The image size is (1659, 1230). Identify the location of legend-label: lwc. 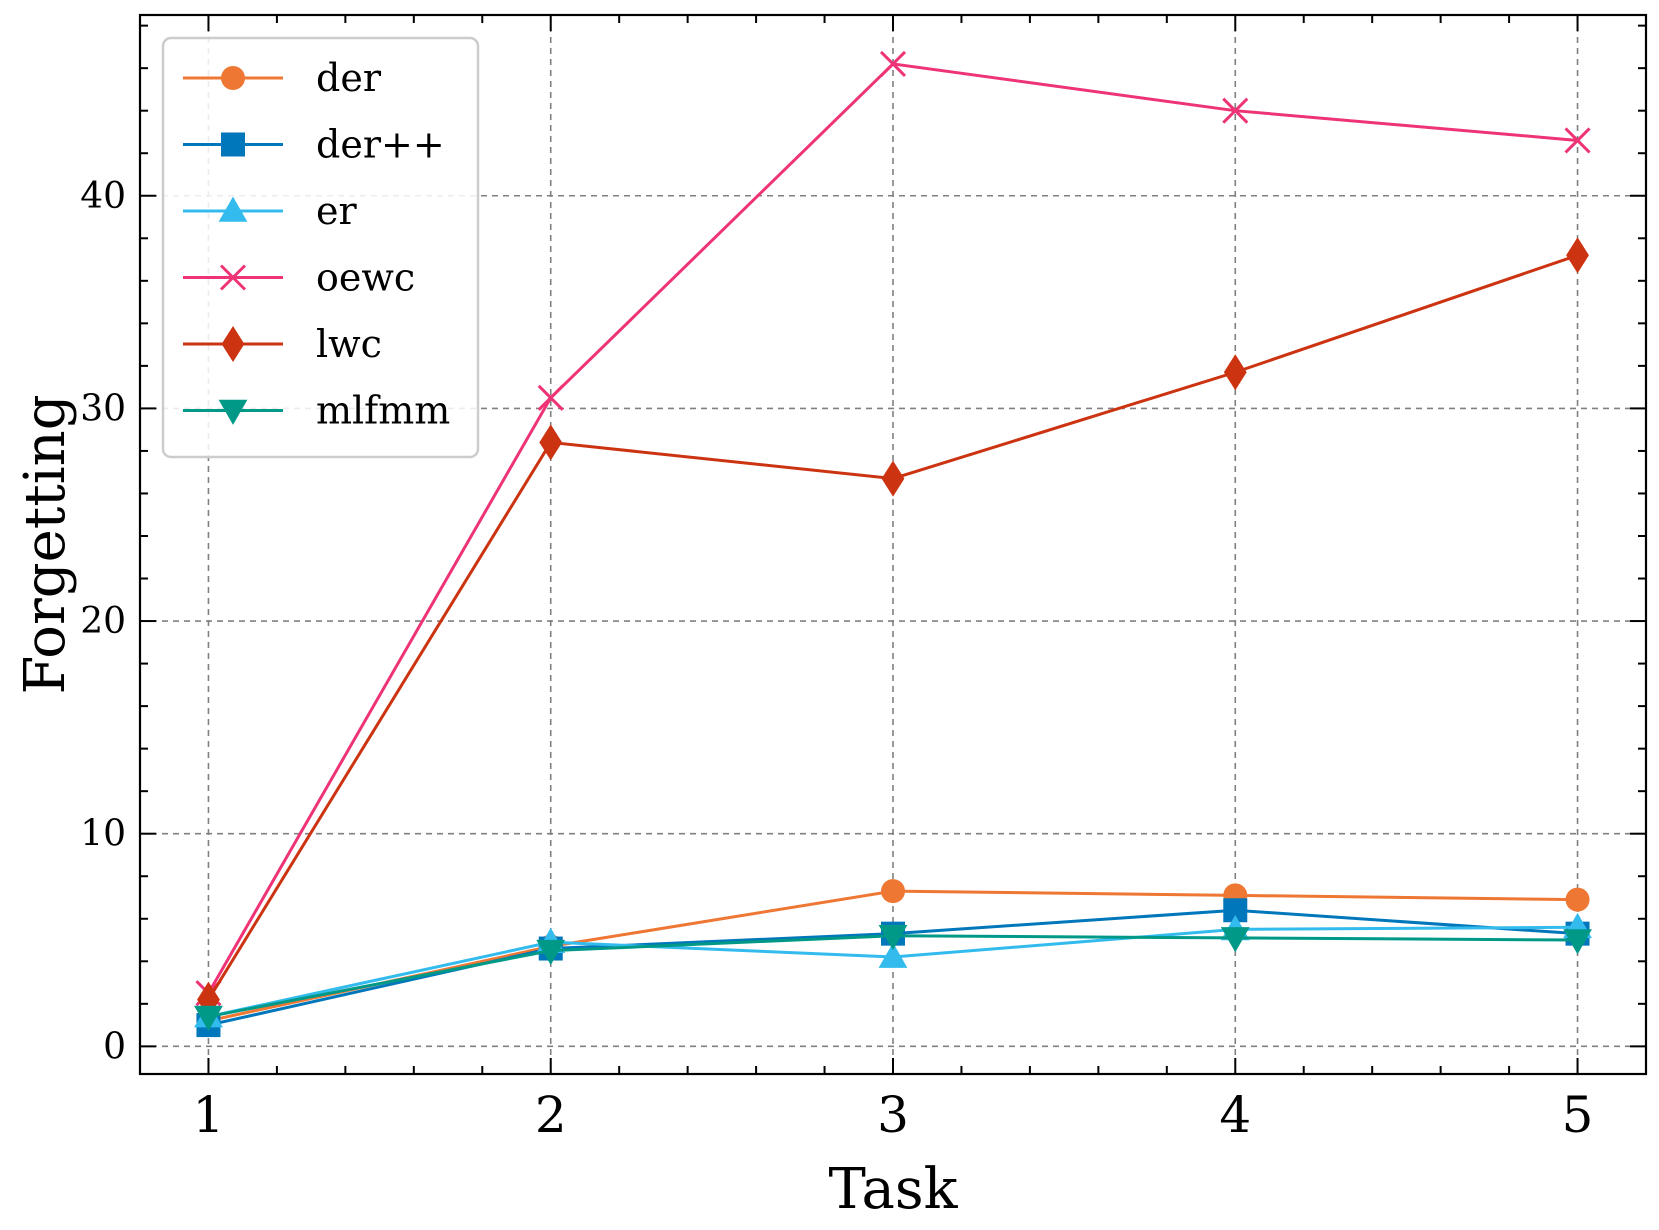
(349, 344).